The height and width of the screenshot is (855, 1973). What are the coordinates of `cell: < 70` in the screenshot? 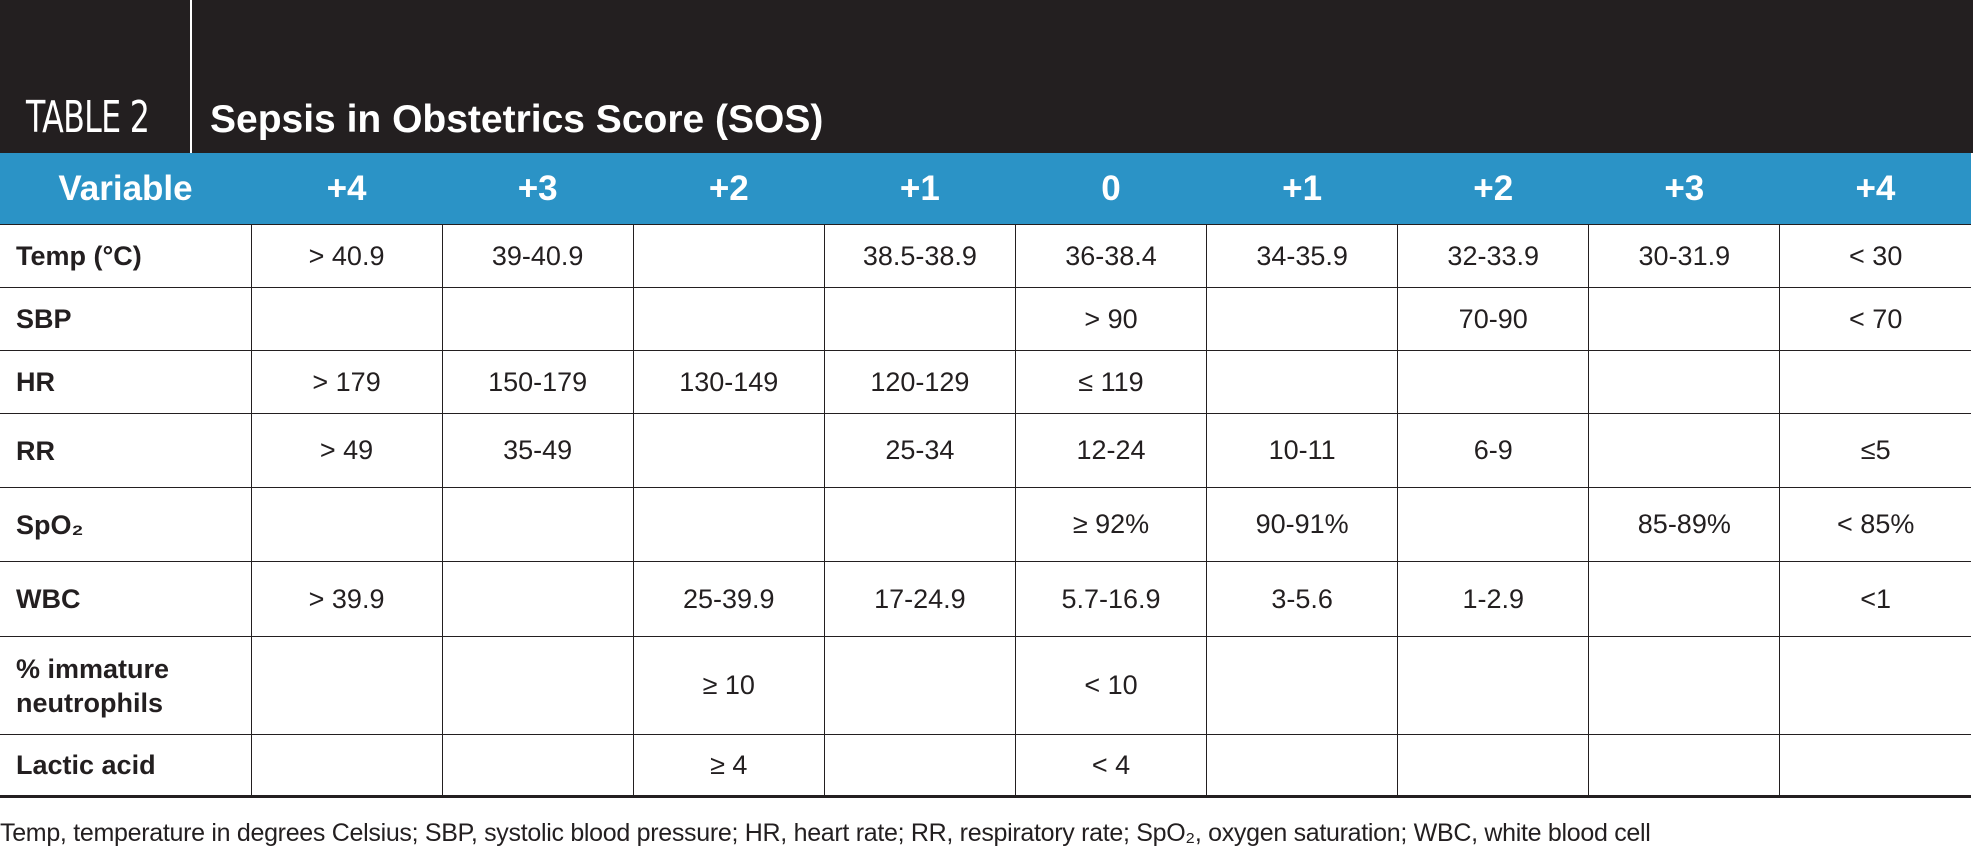 It's located at (1875, 319).